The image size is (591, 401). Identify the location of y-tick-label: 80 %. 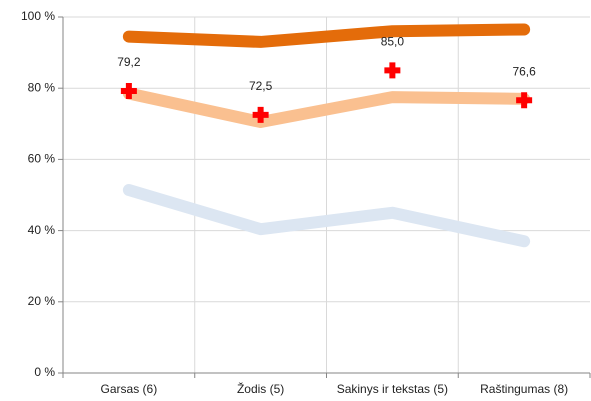
(42, 87).